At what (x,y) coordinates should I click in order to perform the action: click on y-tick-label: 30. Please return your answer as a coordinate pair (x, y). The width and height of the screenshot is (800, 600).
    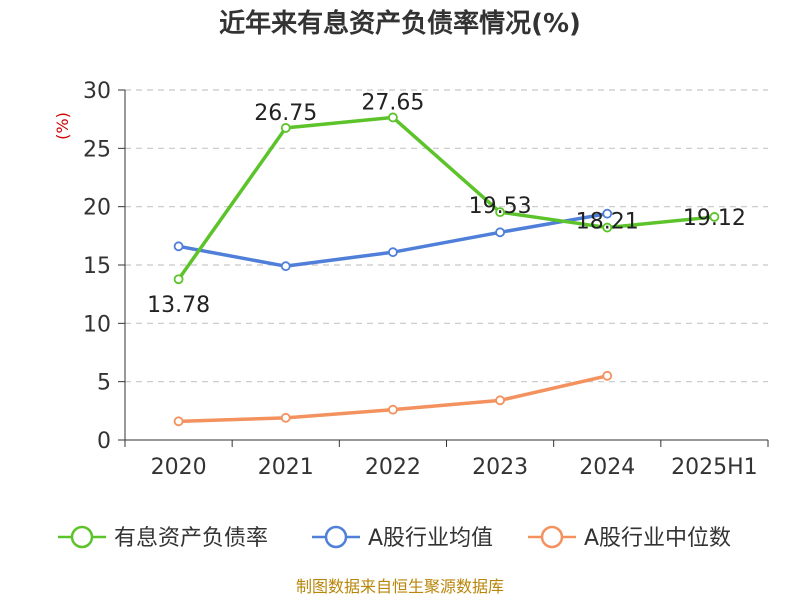
    Looking at the image, I should click on (97, 91).